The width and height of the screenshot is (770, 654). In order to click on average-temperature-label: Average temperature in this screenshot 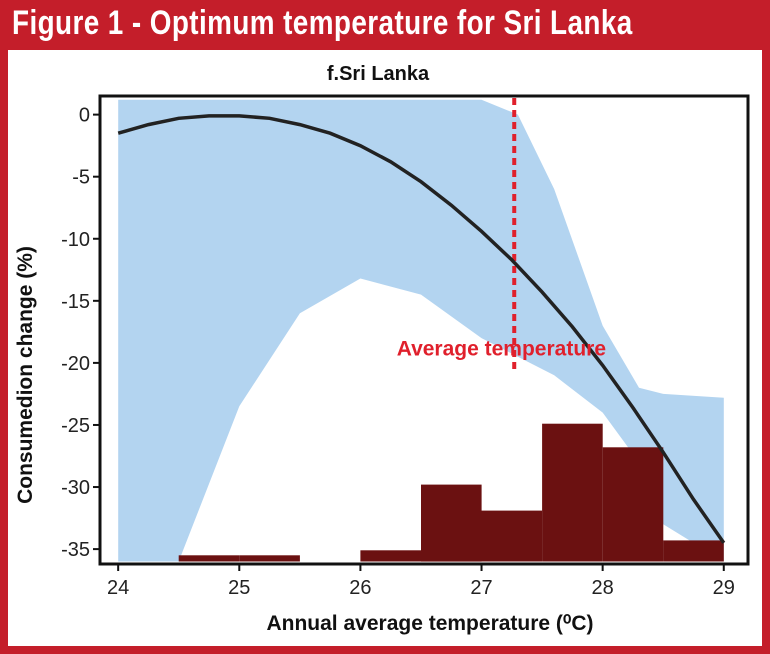, I will do `click(501, 348)`.